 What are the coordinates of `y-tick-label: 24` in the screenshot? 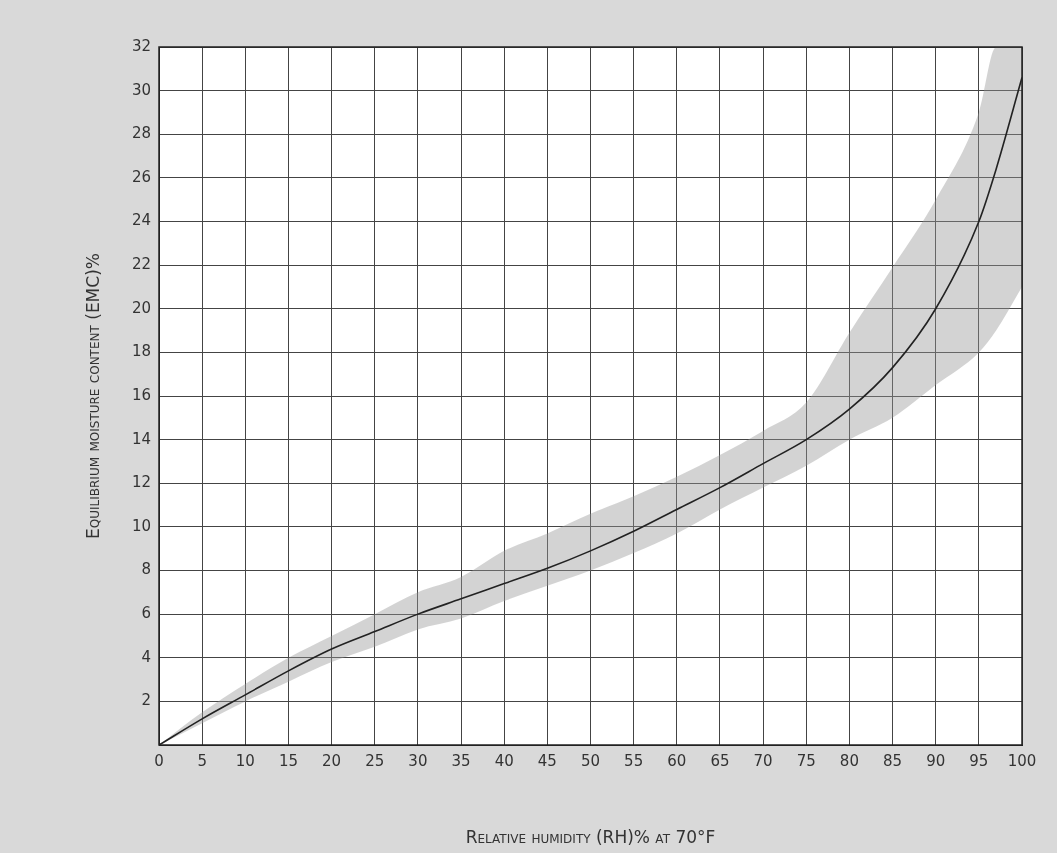 It's located at (141, 220).